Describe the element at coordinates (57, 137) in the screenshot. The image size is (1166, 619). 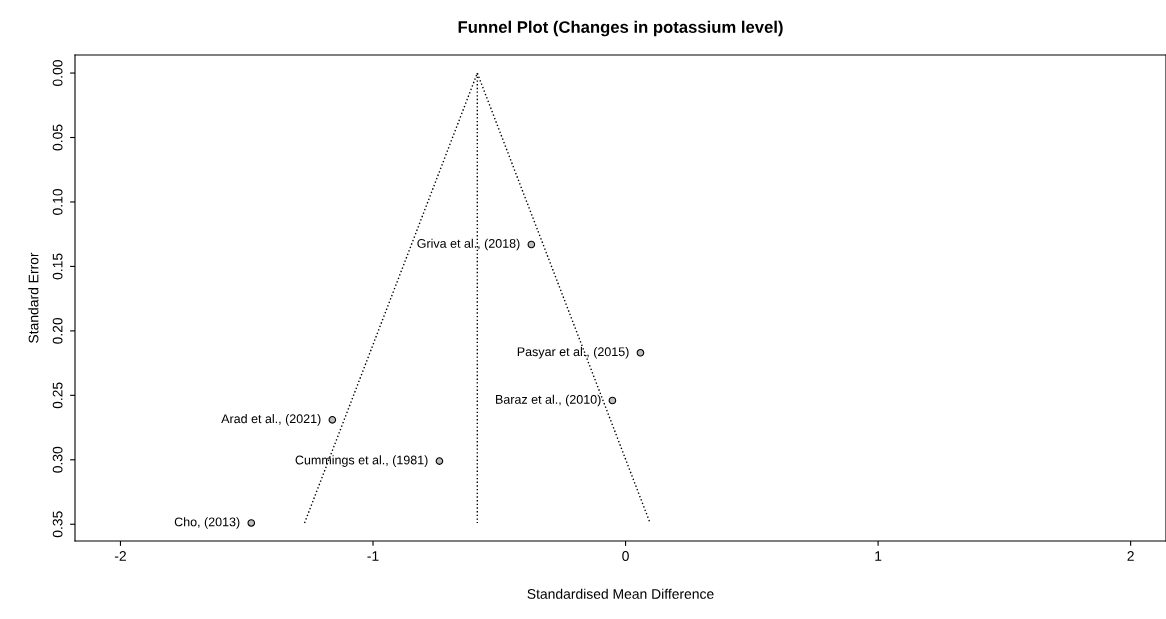
I see `y-tick-label: 0.05` at that location.